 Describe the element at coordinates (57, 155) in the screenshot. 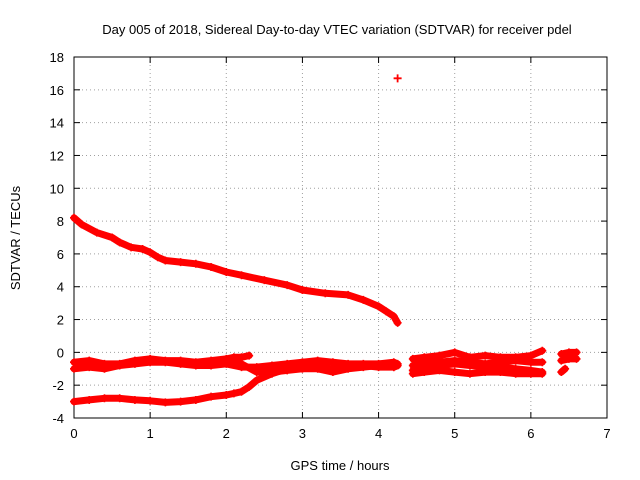

I see `y-tick-label: 12` at that location.